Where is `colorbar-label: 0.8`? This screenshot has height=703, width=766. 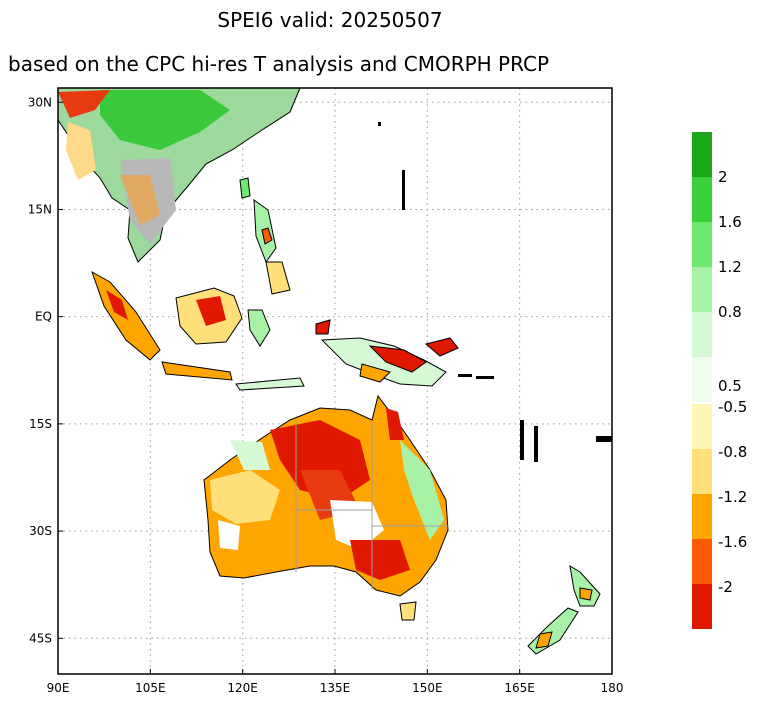 colorbar-label: 0.8 is located at coordinates (730, 312).